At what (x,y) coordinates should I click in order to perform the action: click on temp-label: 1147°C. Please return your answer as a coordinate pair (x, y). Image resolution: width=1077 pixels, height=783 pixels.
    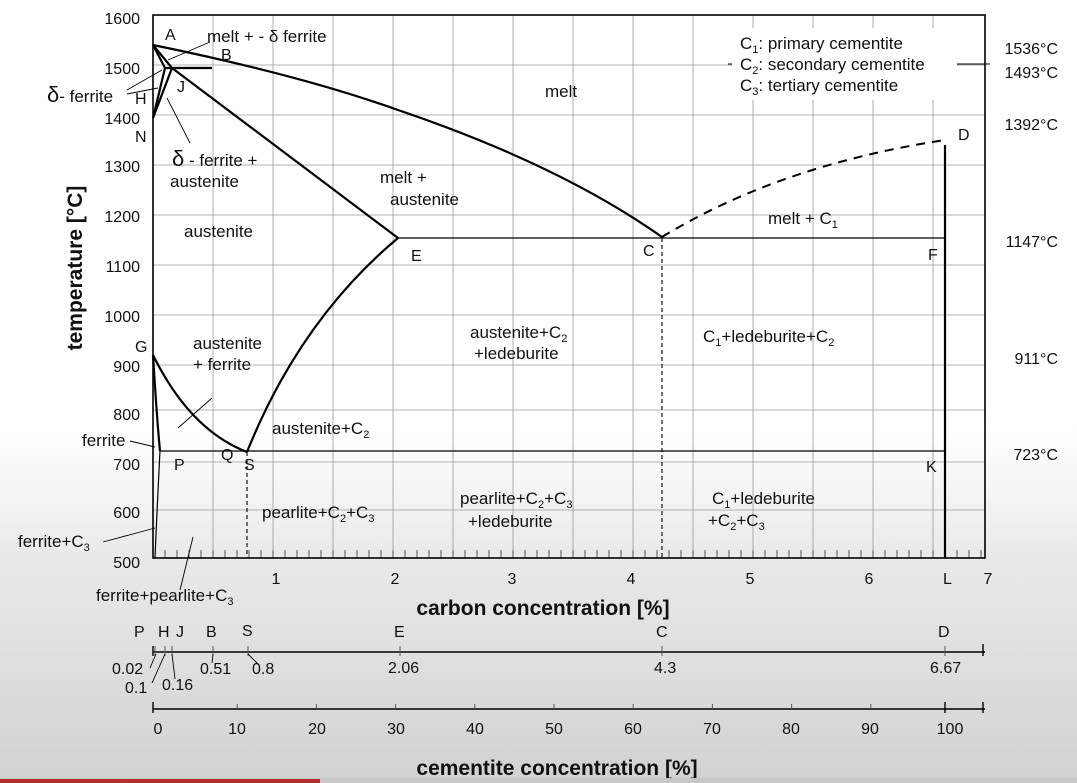
    Looking at the image, I should click on (1032, 242).